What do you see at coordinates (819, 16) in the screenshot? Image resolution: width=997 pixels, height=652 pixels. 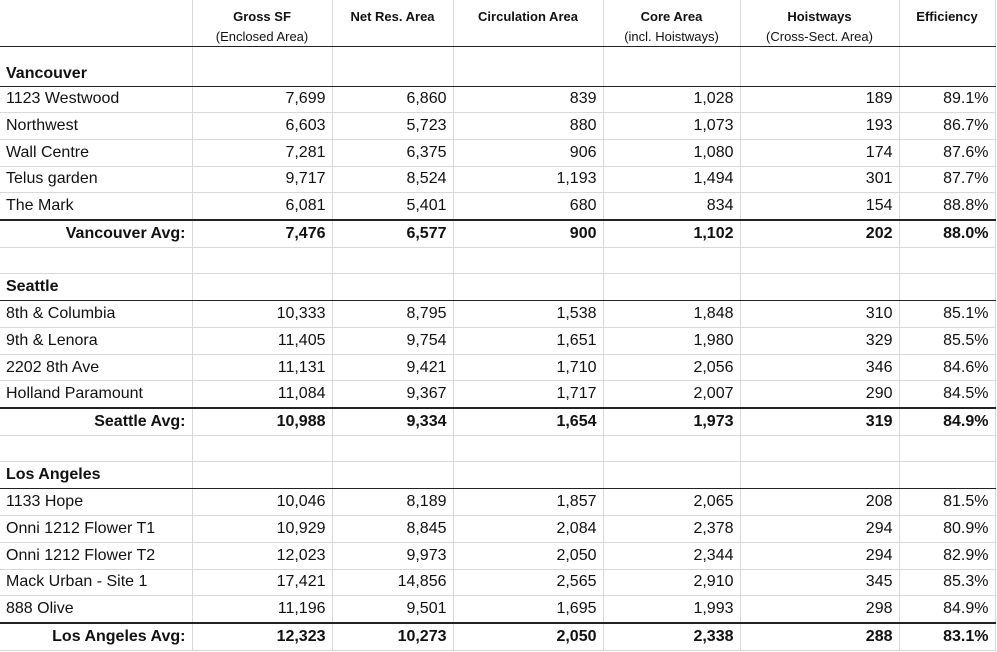 I see `column-title: Hoistways` at bounding box center [819, 16].